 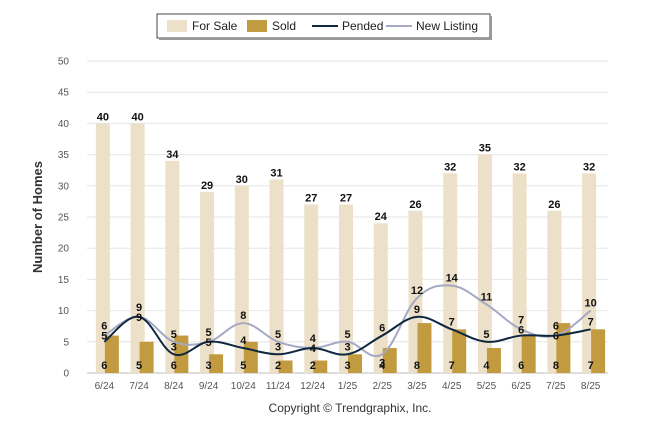 I want to click on y-tick-label: 40, so click(x=64, y=124).